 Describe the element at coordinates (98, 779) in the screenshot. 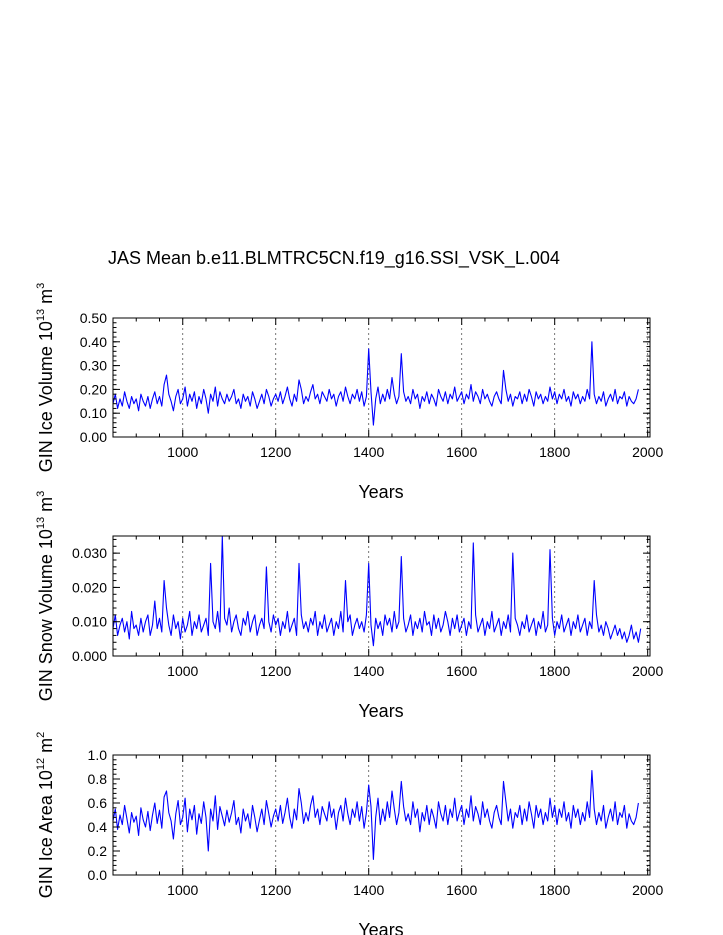

I see `y-tick-label: 0.8` at that location.